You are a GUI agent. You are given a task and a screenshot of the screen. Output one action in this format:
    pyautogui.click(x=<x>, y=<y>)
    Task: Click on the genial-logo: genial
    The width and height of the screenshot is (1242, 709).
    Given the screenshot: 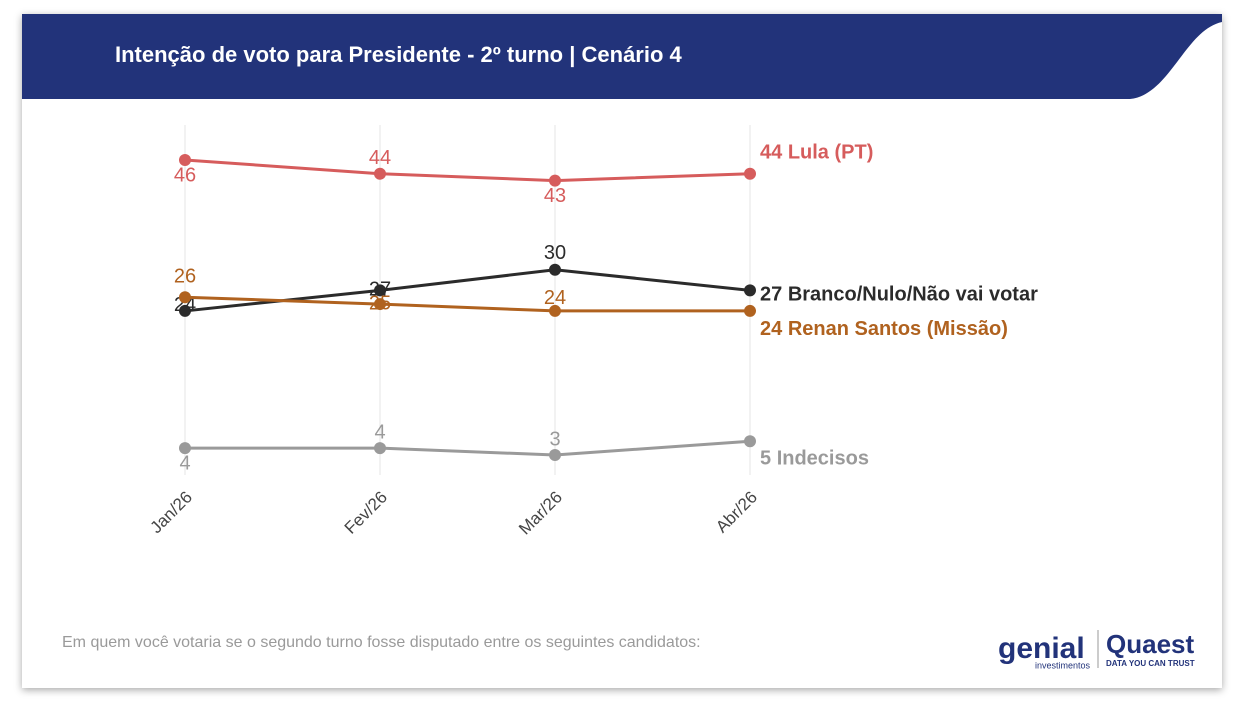 What is the action you would take?
    pyautogui.click(x=1041, y=648)
    